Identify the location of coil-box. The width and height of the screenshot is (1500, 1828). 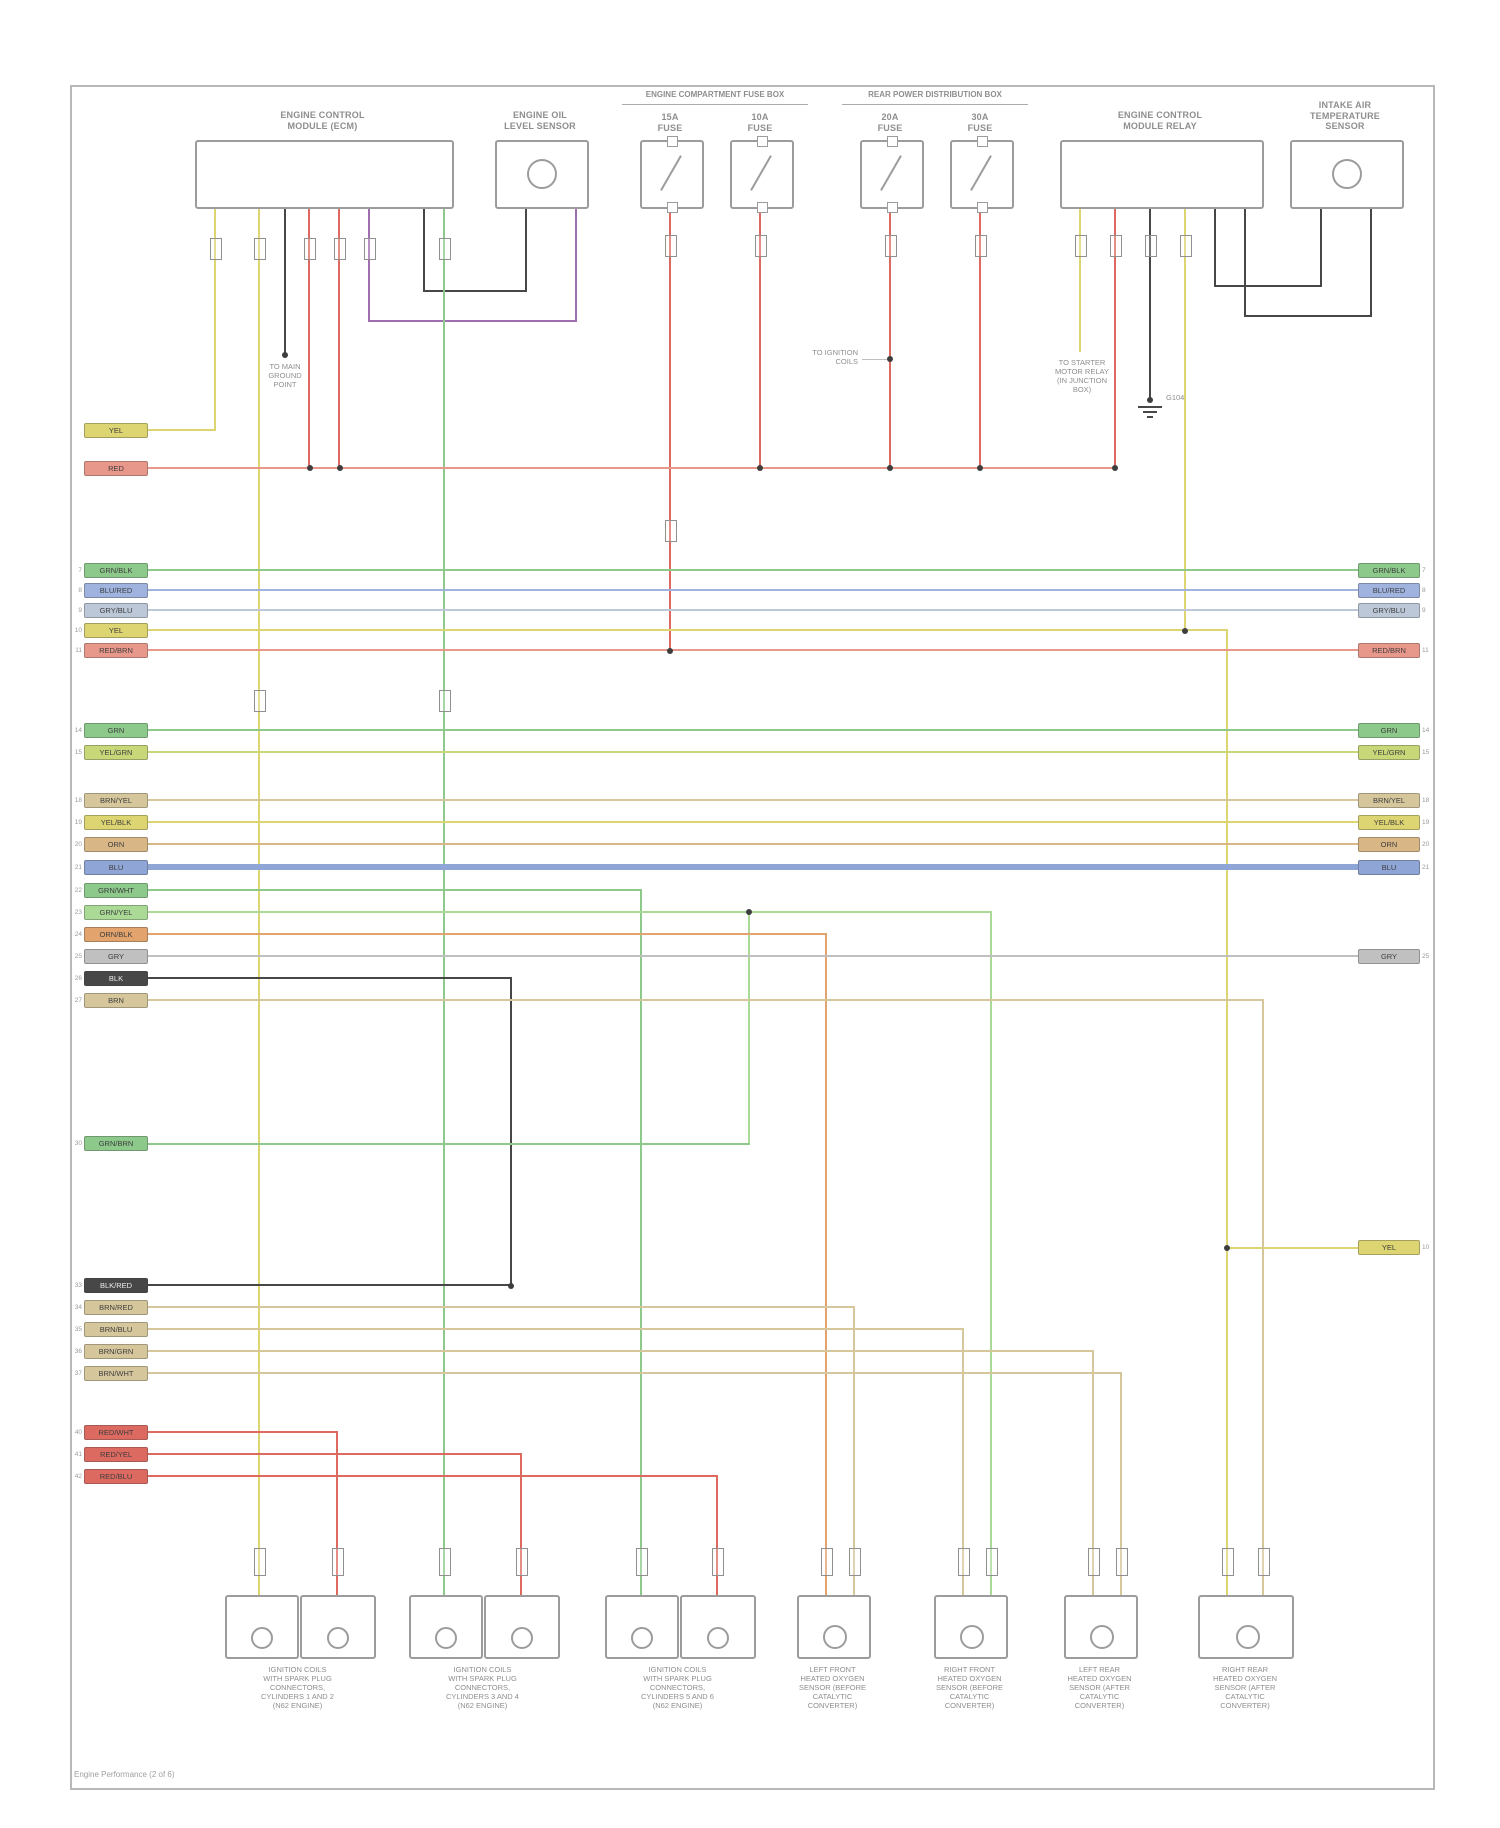
(446, 1627).